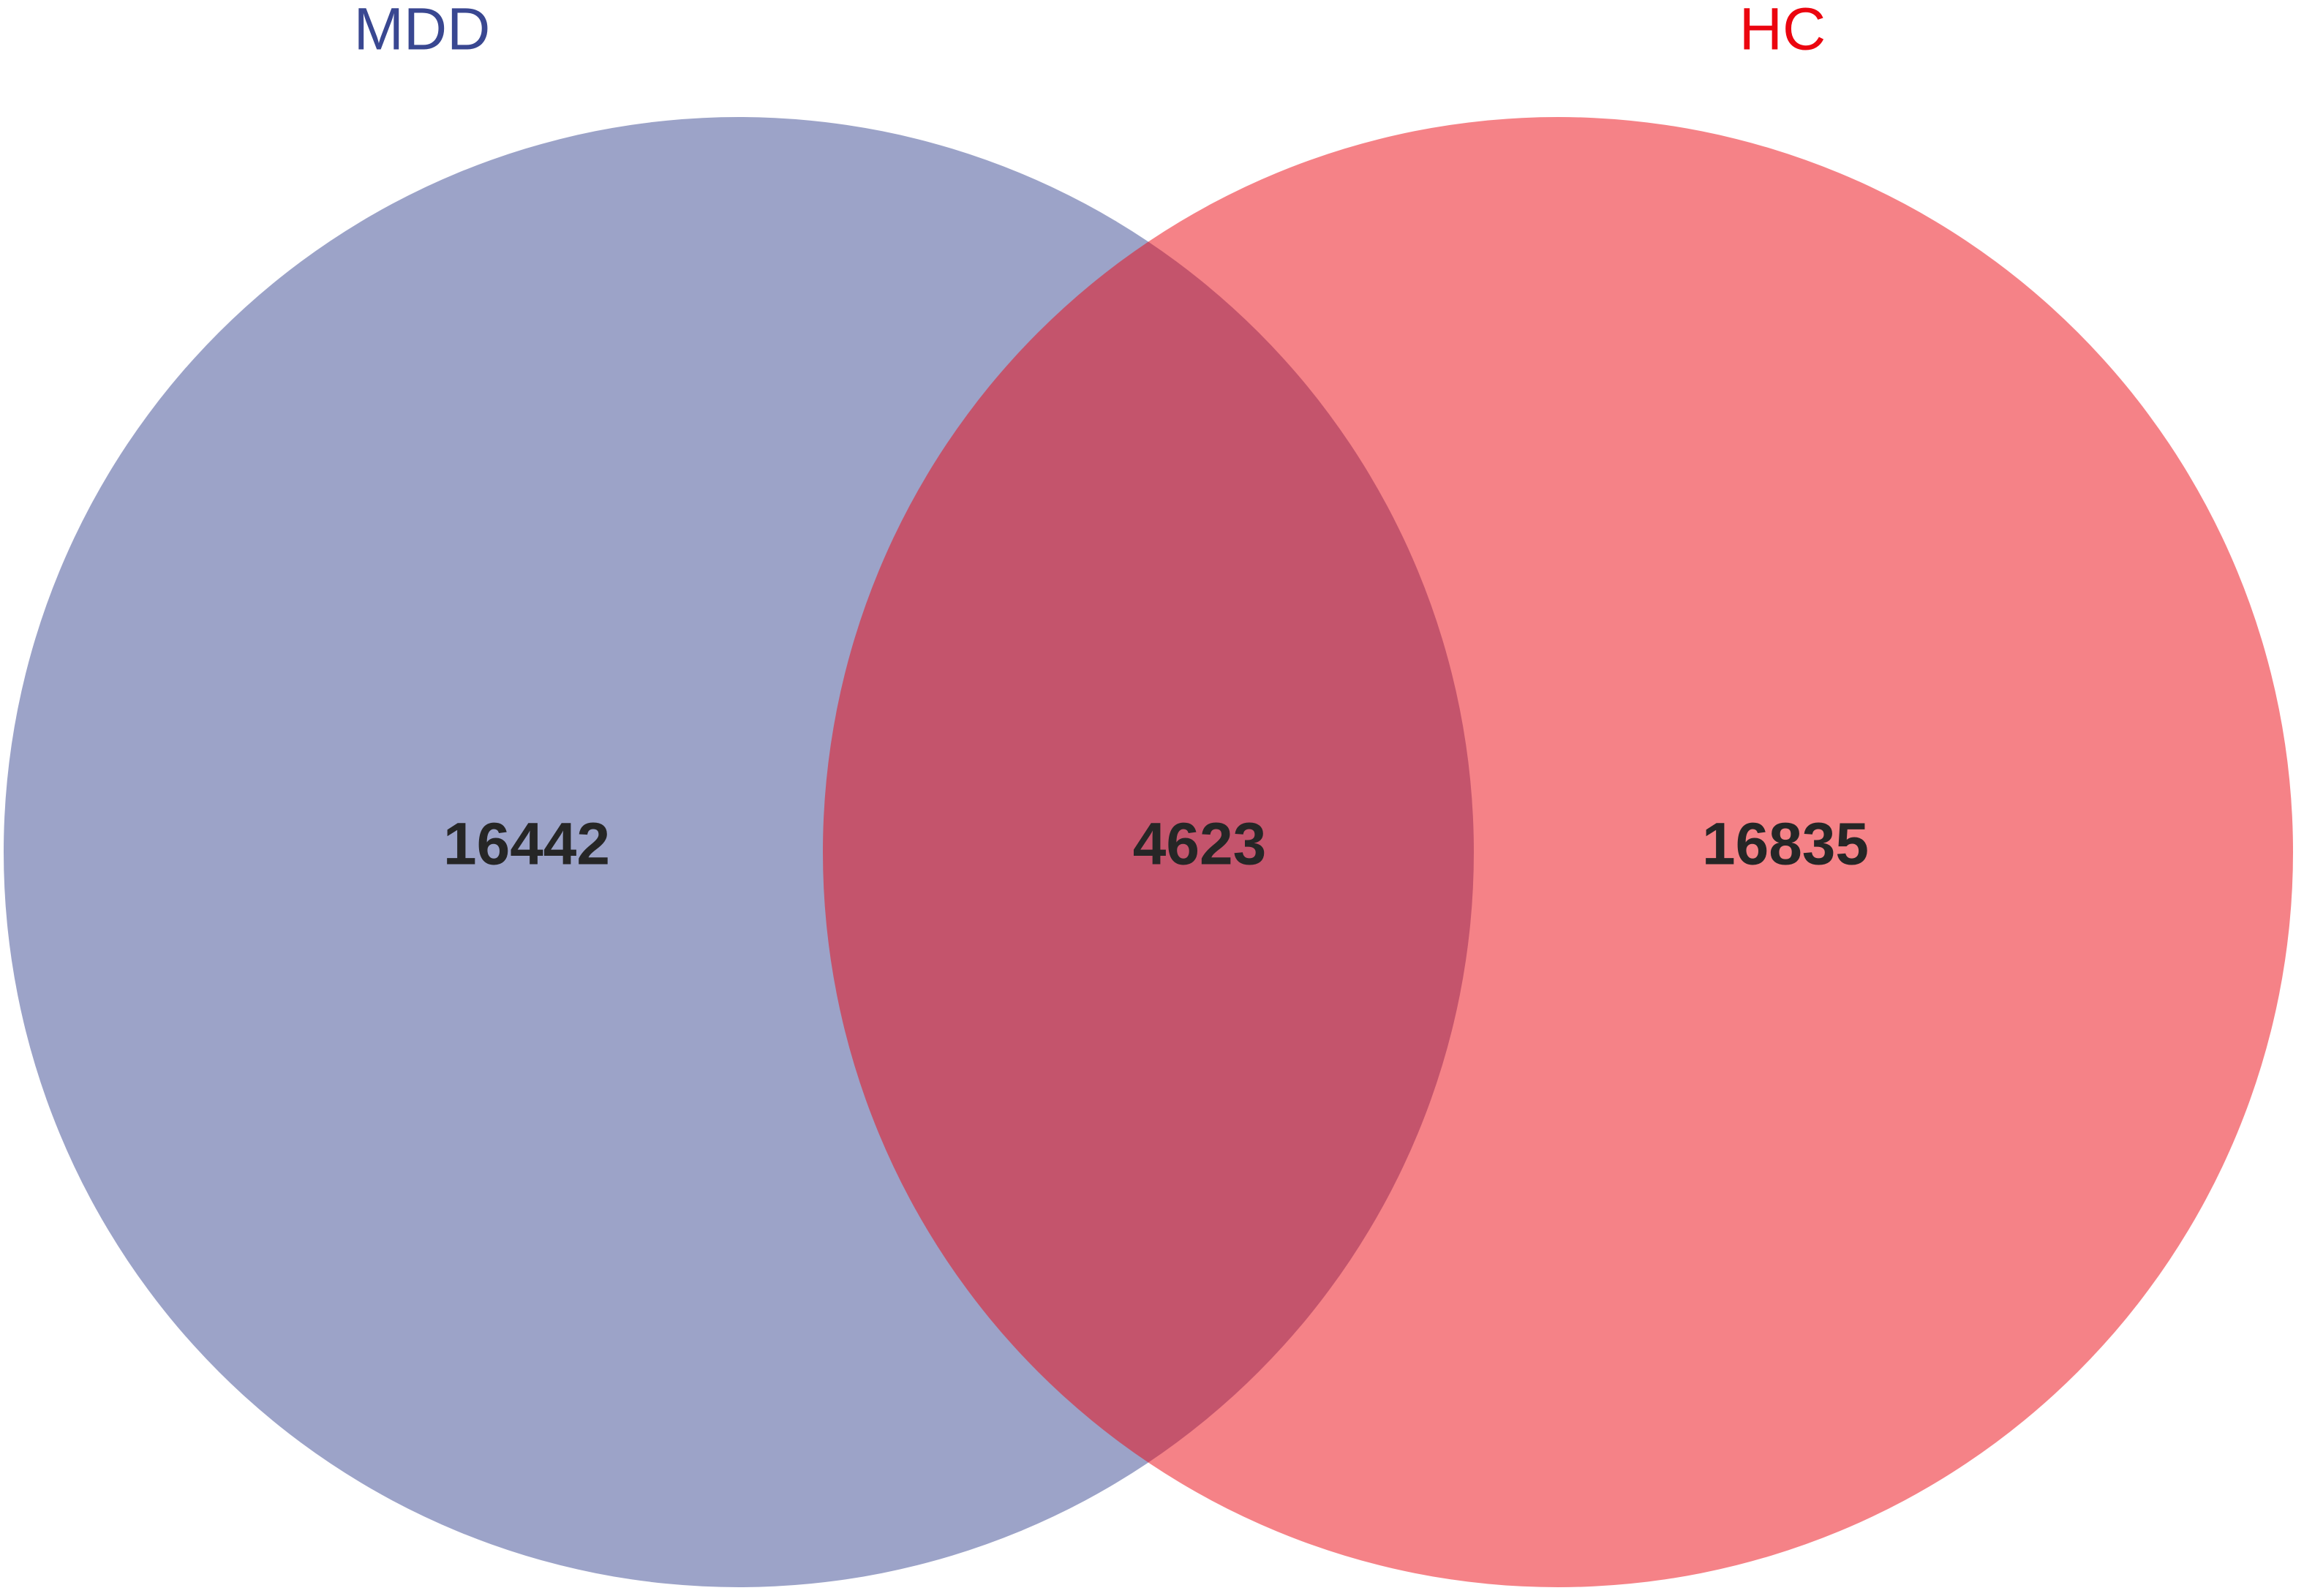 The width and height of the screenshot is (2304, 1596). I want to click on region-count: 16442, so click(526, 844).